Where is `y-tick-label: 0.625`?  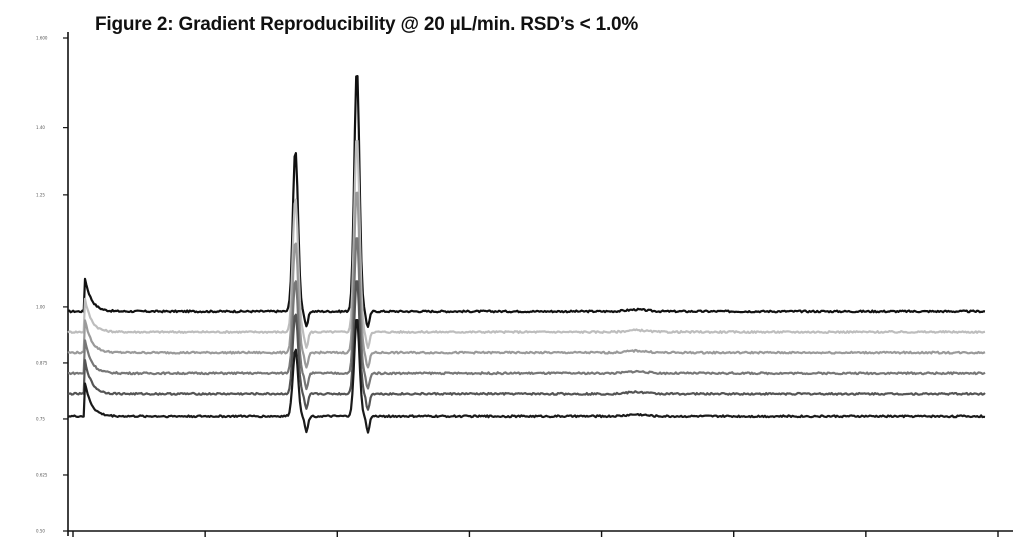 y-tick-label: 0.625 is located at coordinates (42, 474).